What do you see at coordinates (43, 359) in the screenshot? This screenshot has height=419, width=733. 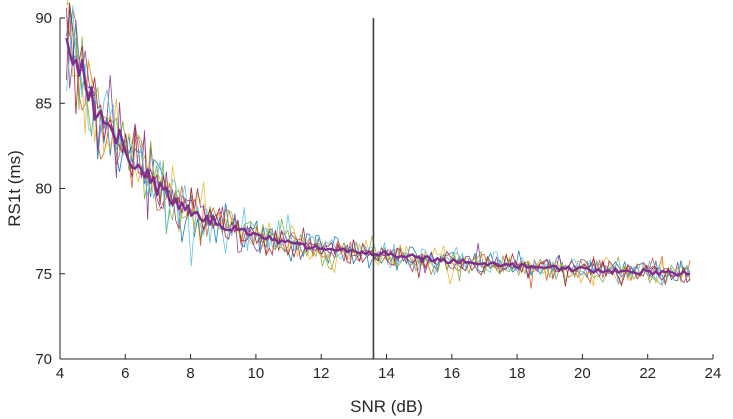 I see `y-tick-label: 70` at bounding box center [43, 359].